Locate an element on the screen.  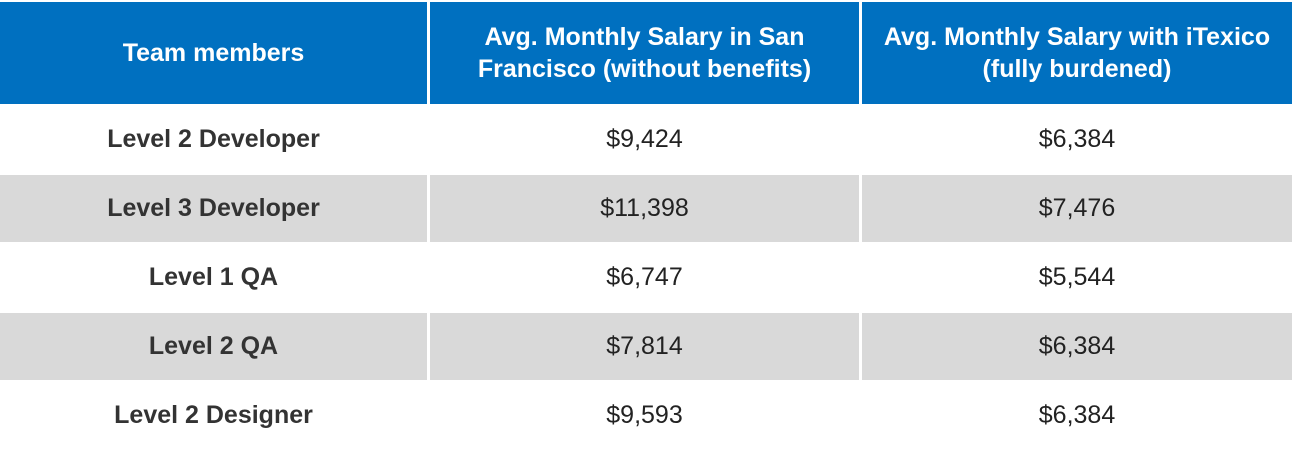
sf-salary-cell: $6,747 is located at coordinates (646, 276).